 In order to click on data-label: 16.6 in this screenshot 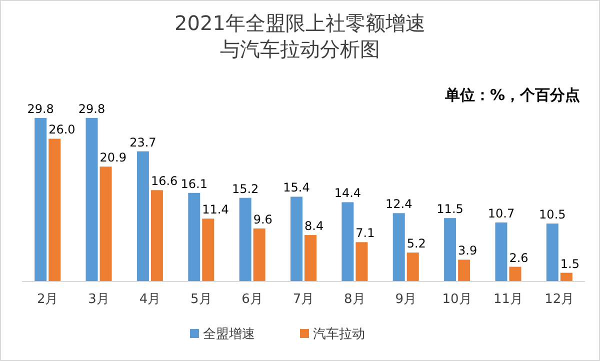, I will do `click(164, 181)`.